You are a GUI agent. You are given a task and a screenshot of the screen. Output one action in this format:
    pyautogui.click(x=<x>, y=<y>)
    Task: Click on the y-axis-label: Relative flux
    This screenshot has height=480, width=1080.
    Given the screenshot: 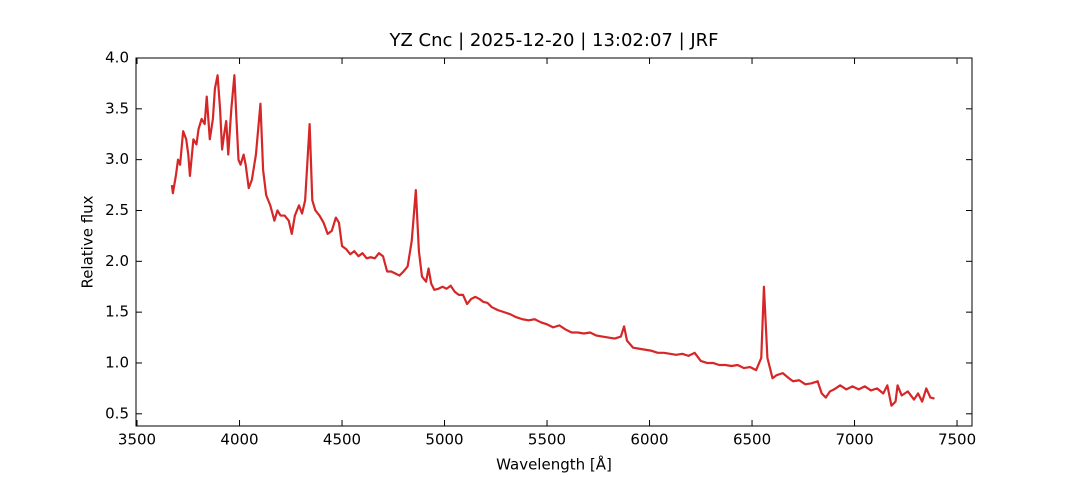 What is the action you would take?
    pyautogui.click(x=88, y=241)
    